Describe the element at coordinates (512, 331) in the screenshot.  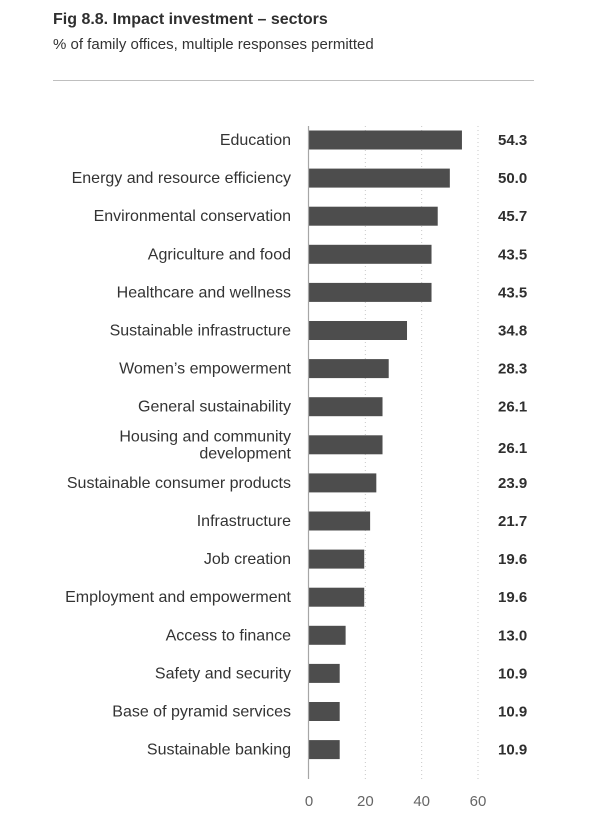
I see `value-label: 34.8` at that location.